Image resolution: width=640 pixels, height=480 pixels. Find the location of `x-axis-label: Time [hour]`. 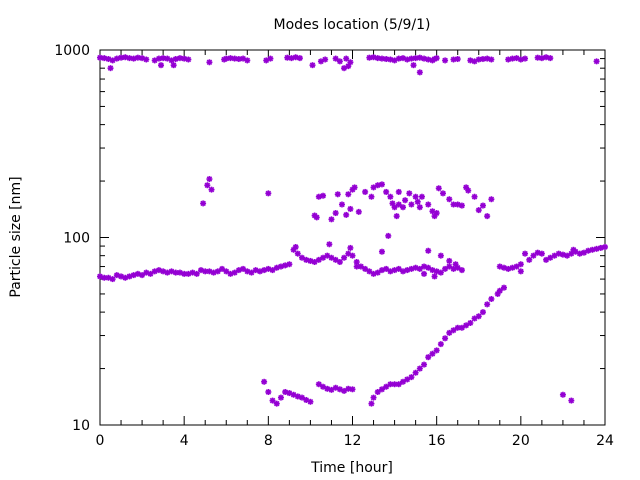

x-axis-label: Time [hour] is located at coordinates (351, 468).